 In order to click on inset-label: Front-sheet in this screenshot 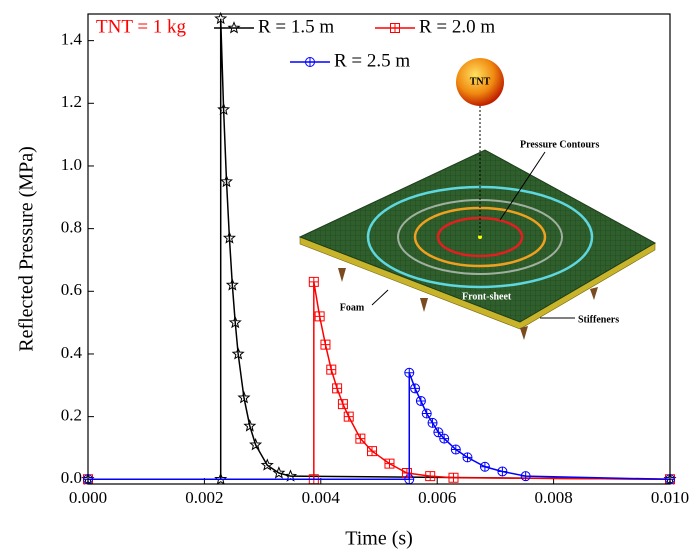, I will do `click(487, 296)`.